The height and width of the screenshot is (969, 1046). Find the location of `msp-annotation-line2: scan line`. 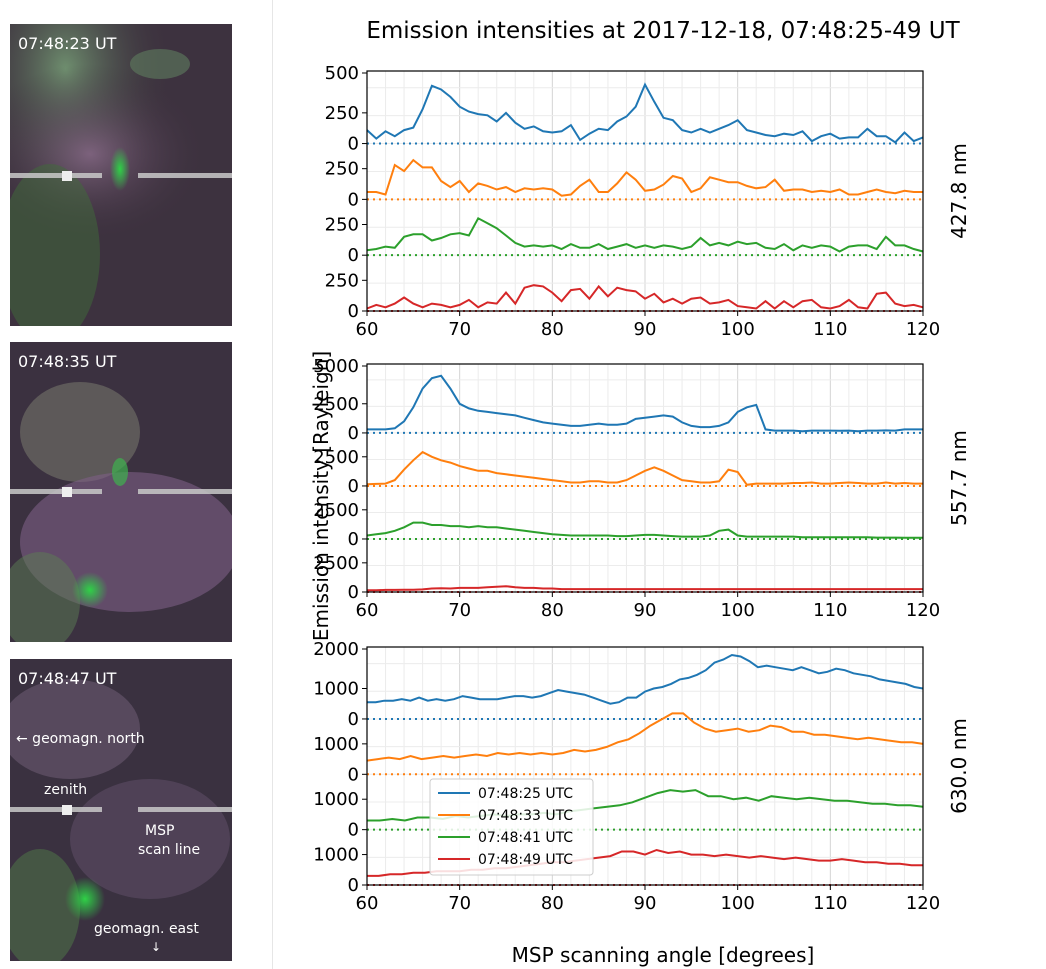

msp-annotation-line2: scan line is located at coordinates (169, 850).